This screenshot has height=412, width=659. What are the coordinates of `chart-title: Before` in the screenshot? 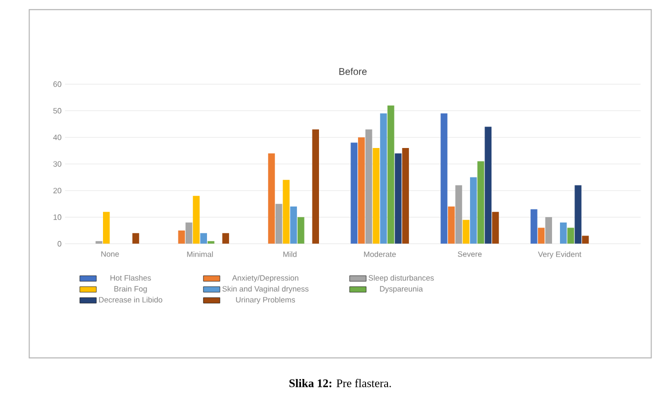 It's located at (353, 71).